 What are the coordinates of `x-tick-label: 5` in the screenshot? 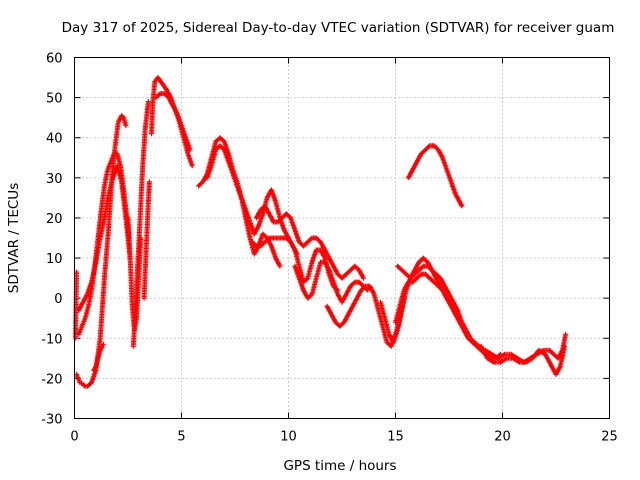 It's located at (181, 437).